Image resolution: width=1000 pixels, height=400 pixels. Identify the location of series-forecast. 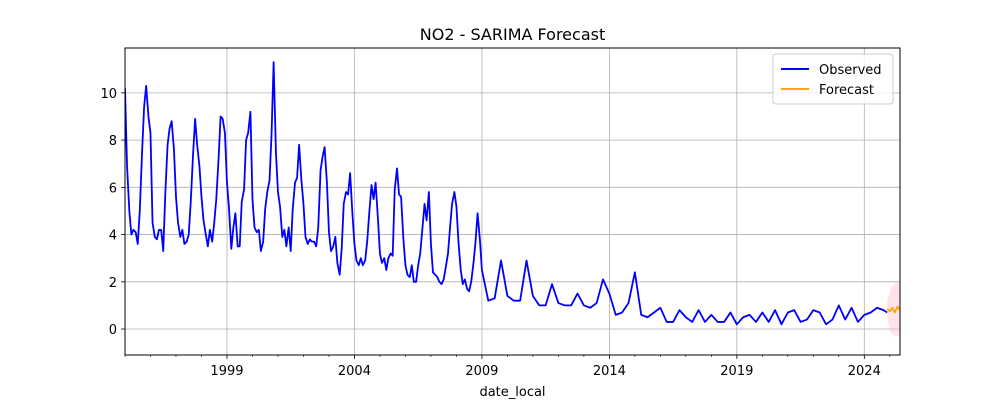
(893, 309).